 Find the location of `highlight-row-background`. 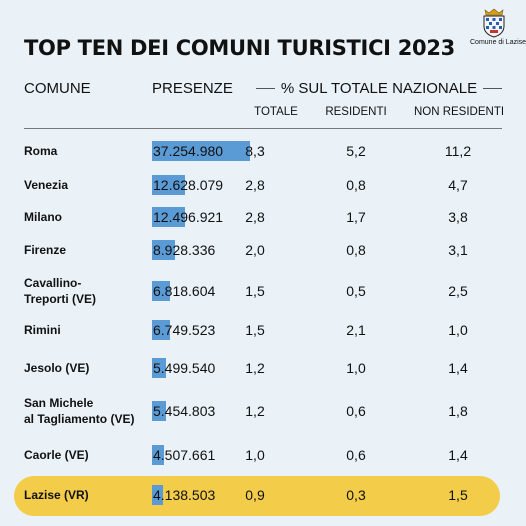

highlight-row-background is located at coordinates (257, 496).